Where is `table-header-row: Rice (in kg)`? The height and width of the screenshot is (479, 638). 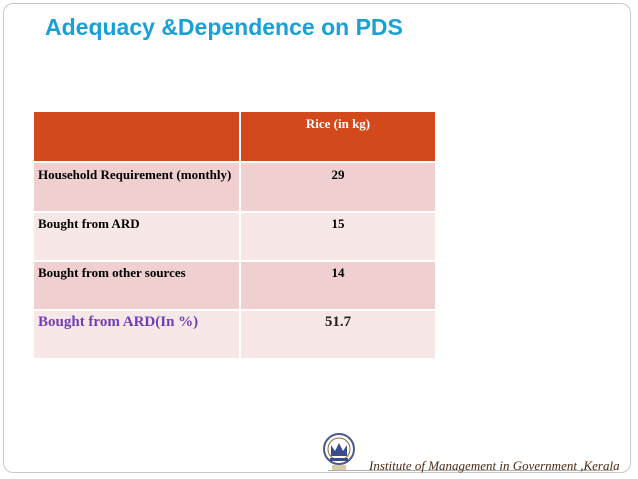
table-header-row: Rice (in kg) is located at coordinates (234, 136).